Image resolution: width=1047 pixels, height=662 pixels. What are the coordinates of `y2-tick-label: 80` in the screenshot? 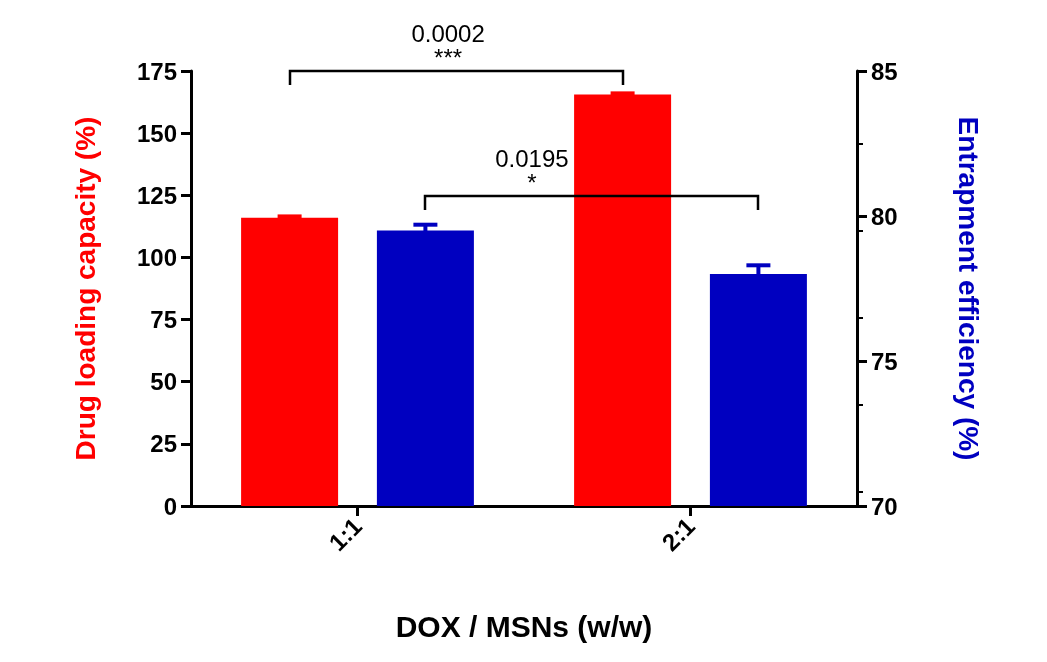 It's located at (884, 216).